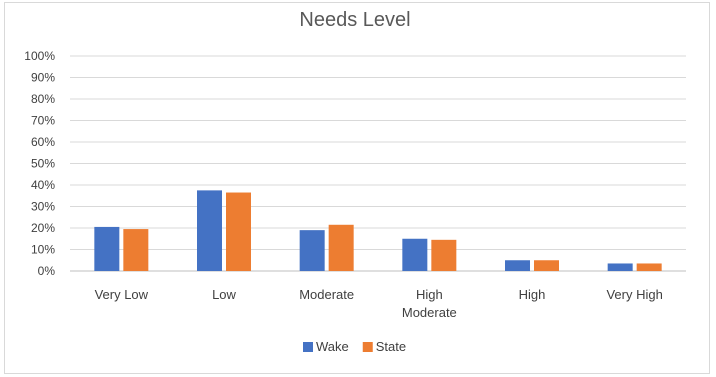 This screenshot has width=716, height=377. I want to click on legend-swatch-state, so click(367, 347).